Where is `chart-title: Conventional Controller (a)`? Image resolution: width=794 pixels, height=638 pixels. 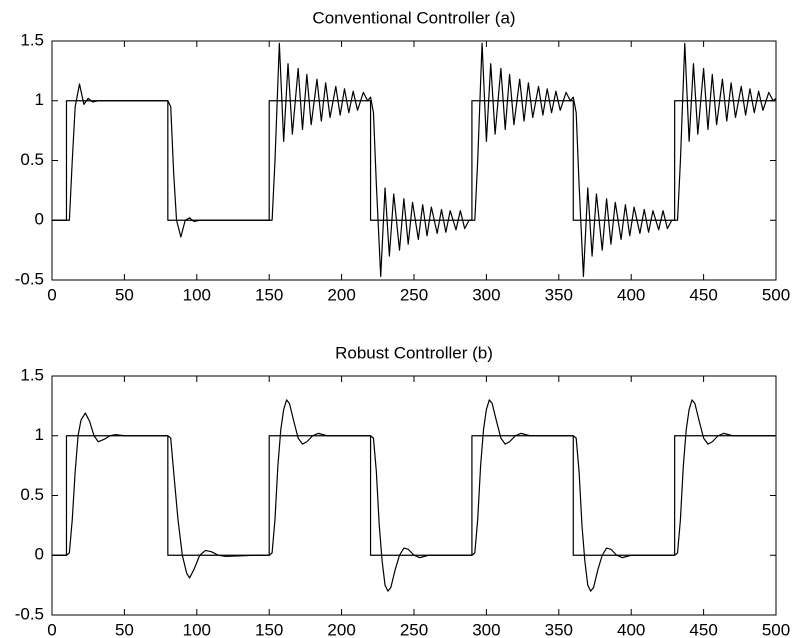 chart-title: Conventional Controller (a) is located at coordinates (413, 17).